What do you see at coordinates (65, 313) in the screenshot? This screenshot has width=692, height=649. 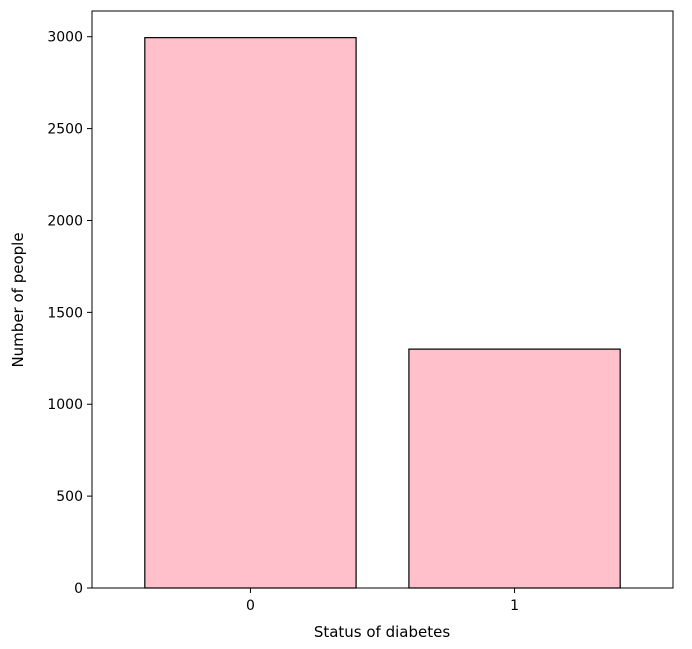 I see `y-tick-label: 1500` at bounding box center [65, 313].